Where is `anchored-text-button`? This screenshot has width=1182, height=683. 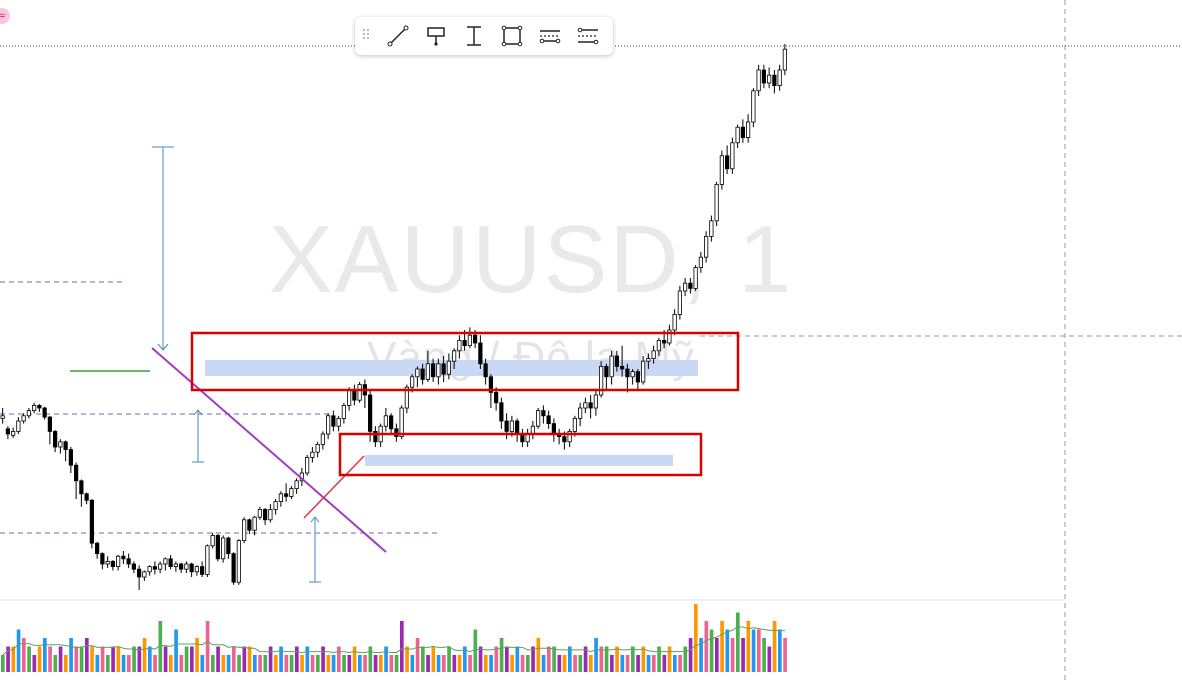 anchored-text-button is located at coordinates (436, 36).